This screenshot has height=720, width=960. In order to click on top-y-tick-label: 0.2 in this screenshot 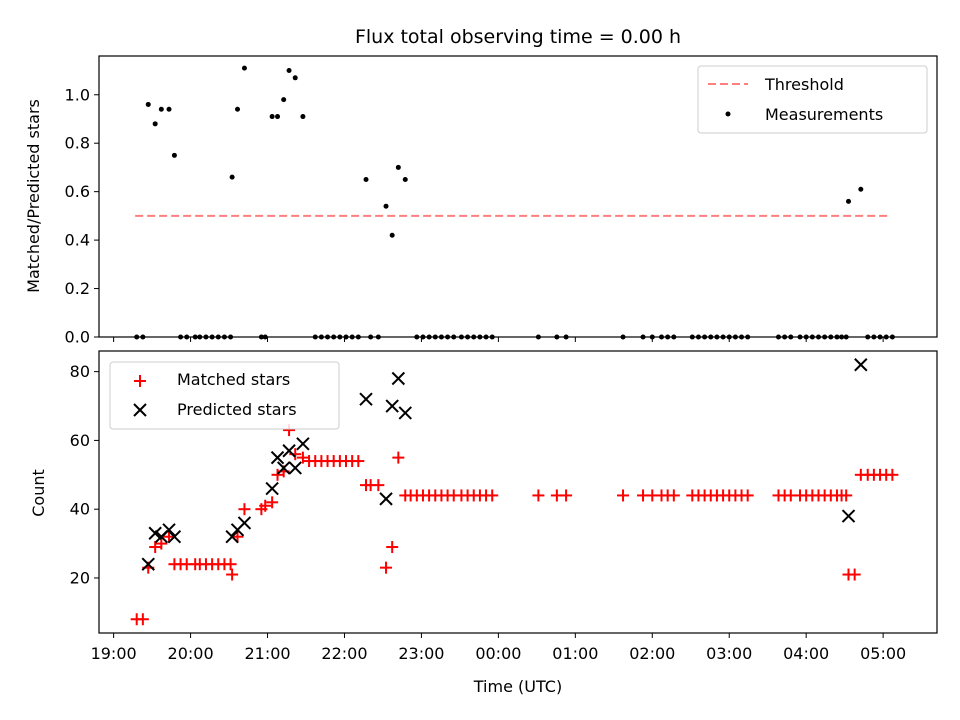, I will do `click(77, 288)`.